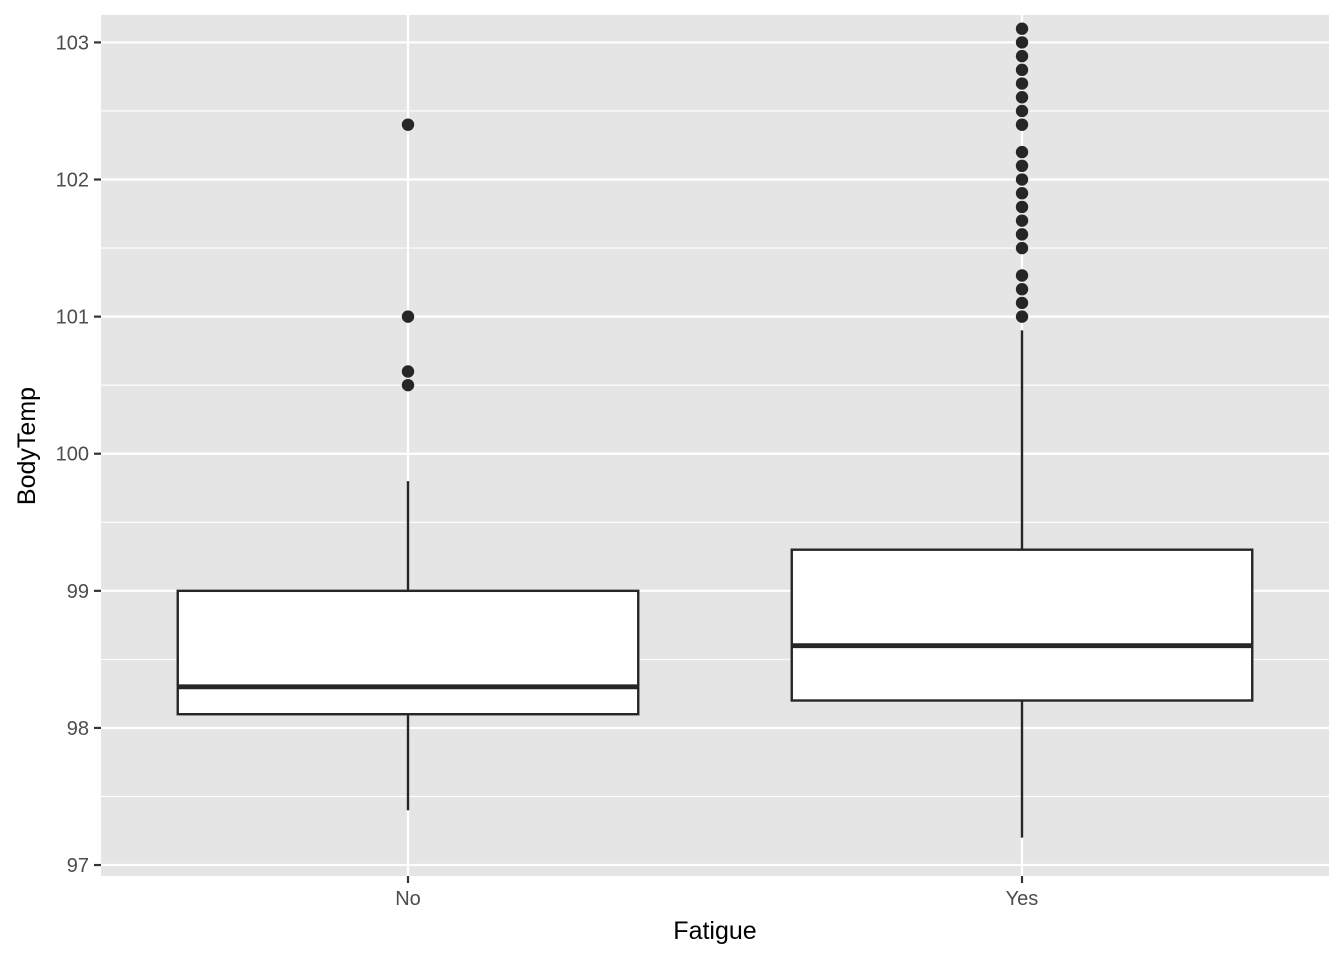 This screenshot has width=1344, height=960. What do you see at coordinates (408, 899) in the screenshot?
I see `x-tick-label: No` at bounding box center [408, 899].